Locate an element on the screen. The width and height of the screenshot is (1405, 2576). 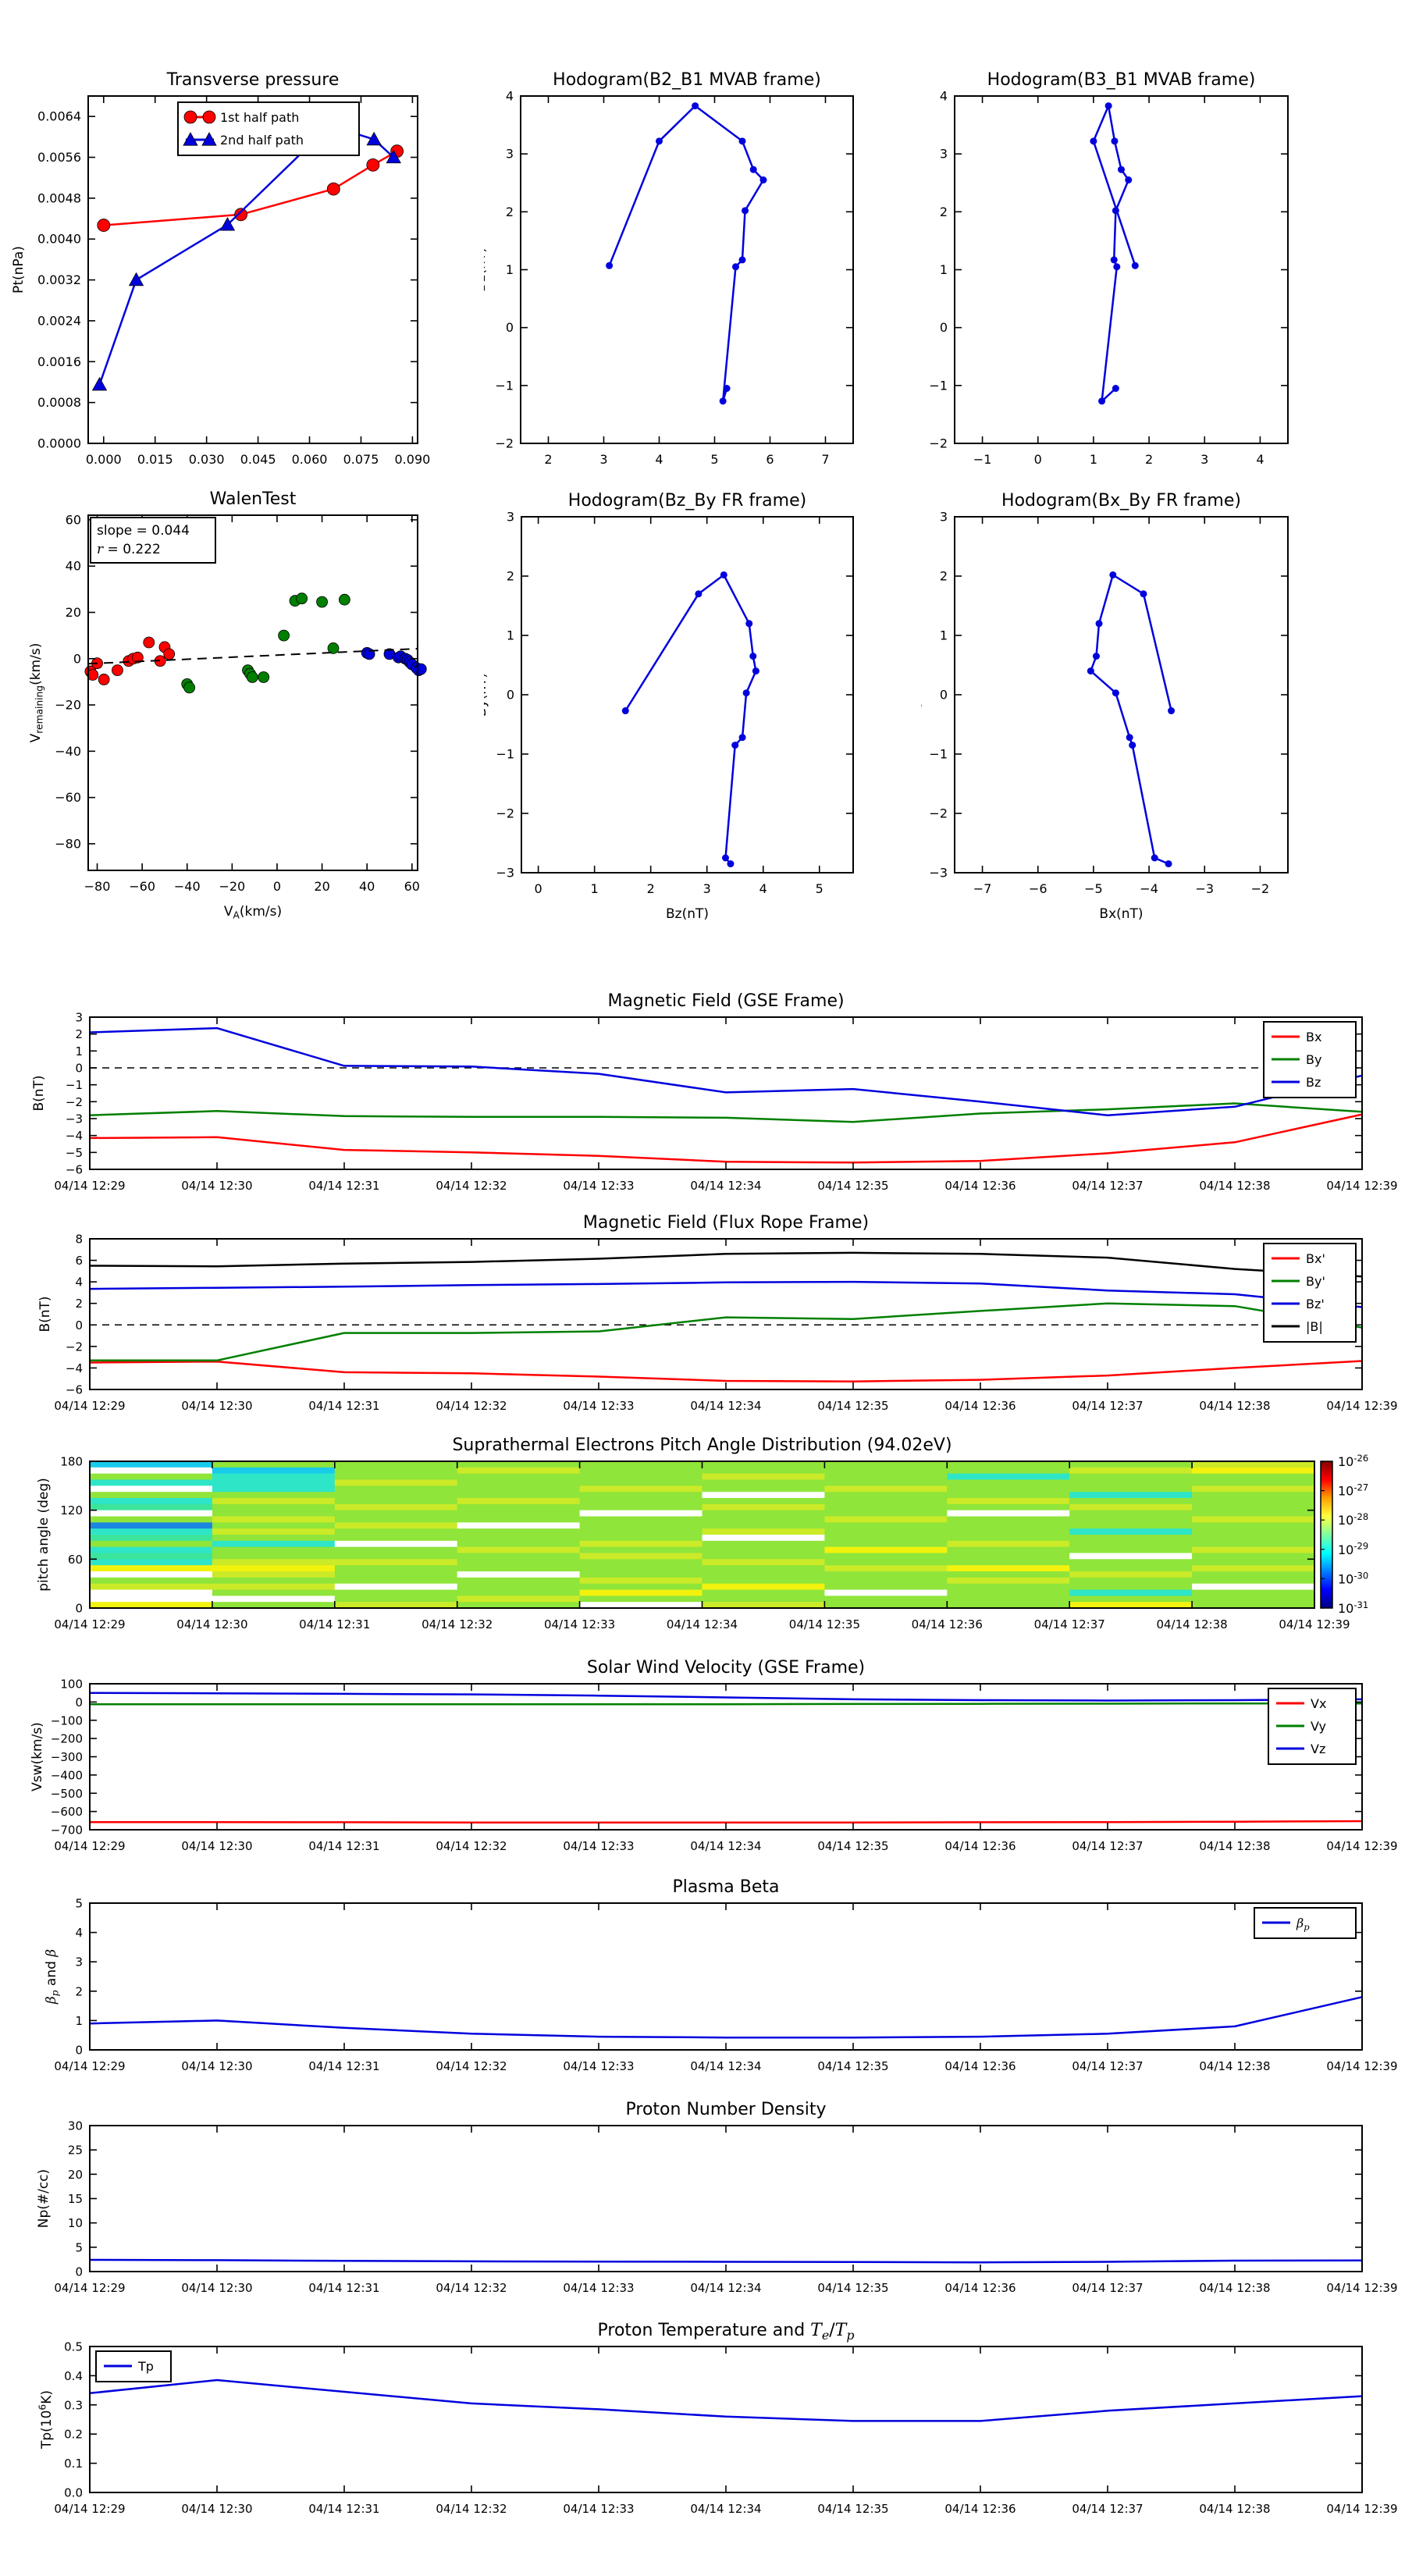
svg-text: −1 is located at coordinates (982, 459).